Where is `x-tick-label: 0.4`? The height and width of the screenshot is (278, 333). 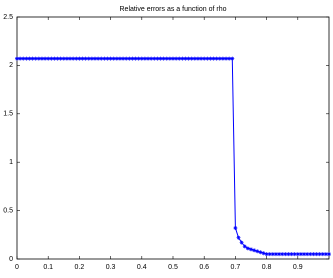 x-tick-label: 0.4 is located at coordinates (142, 267).